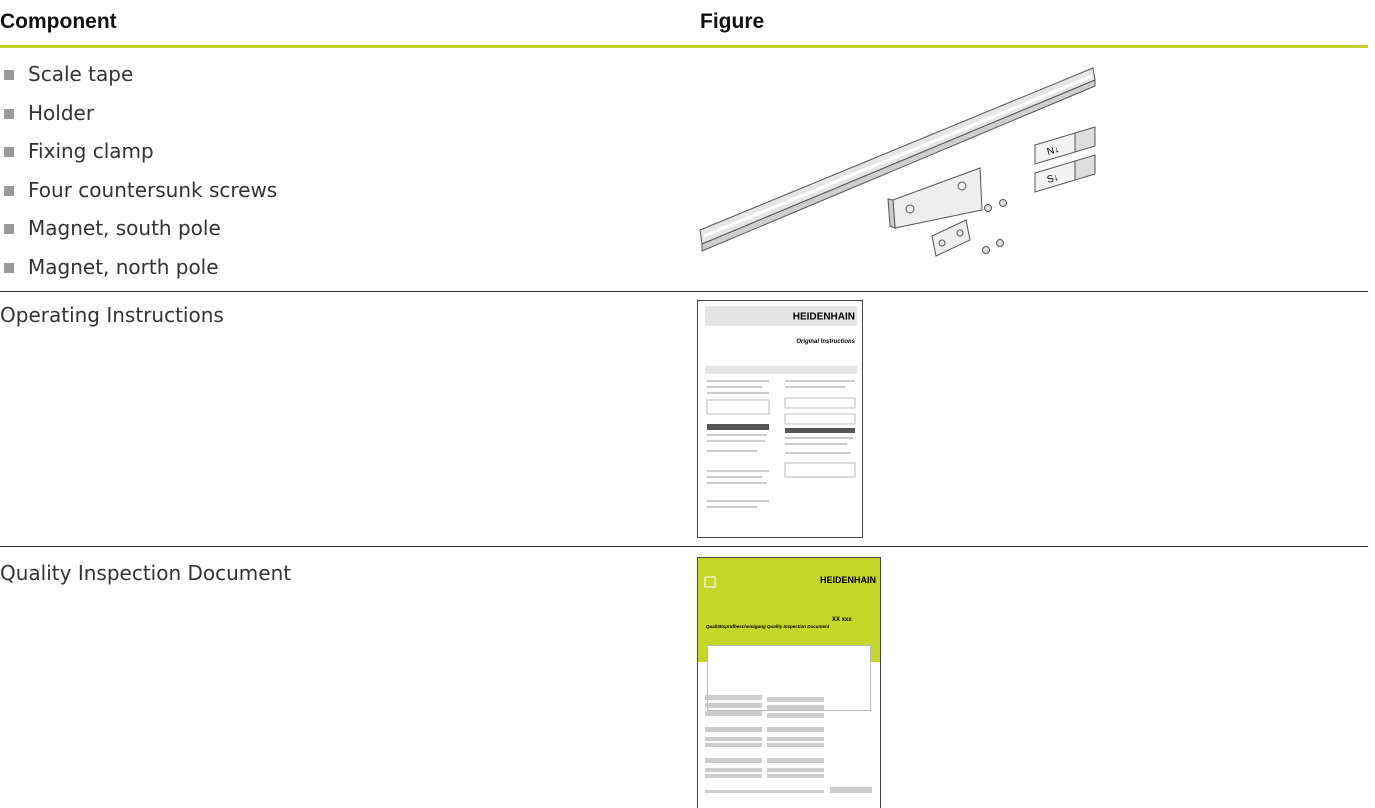 Image resolution: width=1375 pixels, height=808 pixels. I want to click on item-text: Magnet, south pole, so click(124, 228).